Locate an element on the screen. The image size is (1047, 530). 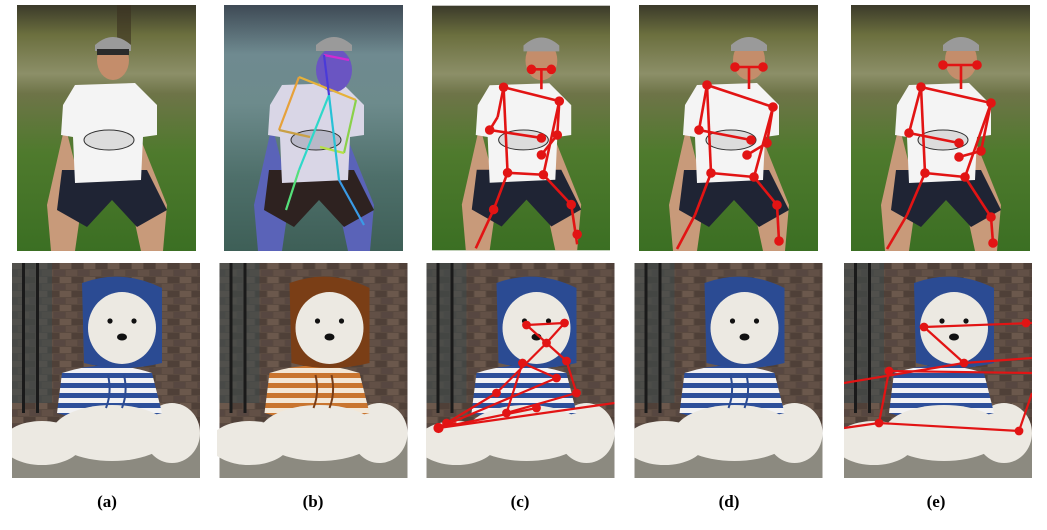
label-d: (d) is located at coordinates (729, 501).